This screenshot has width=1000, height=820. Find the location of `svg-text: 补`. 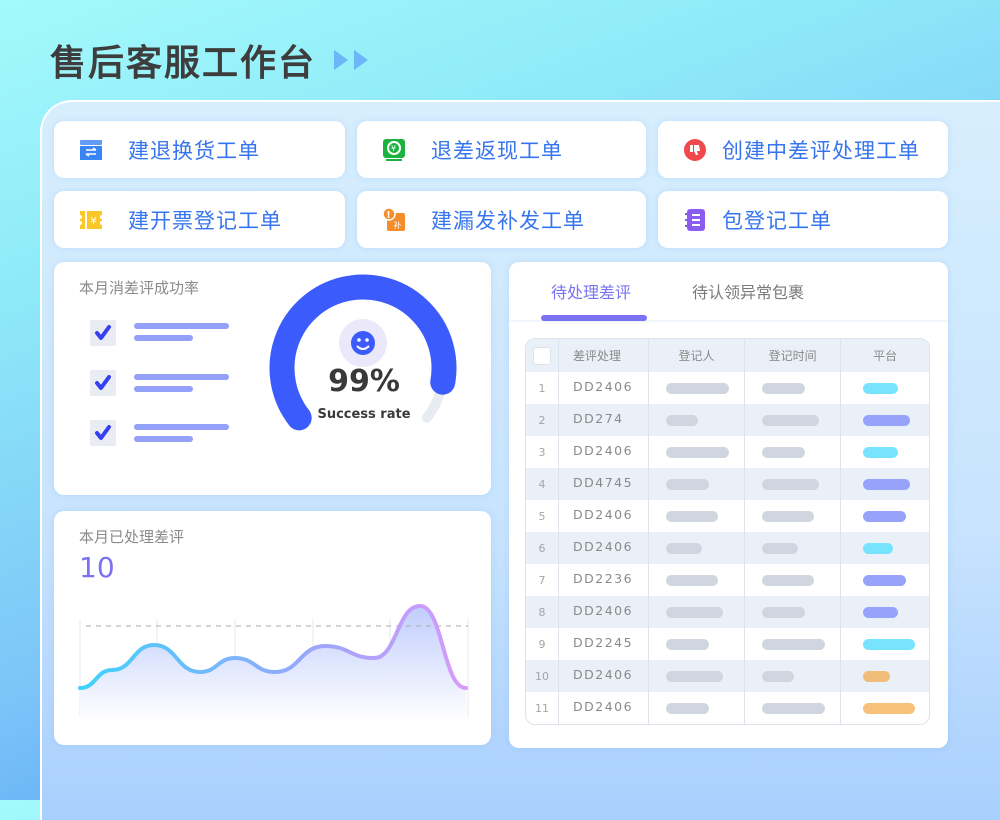

svg-text: 补 is located at coordinates (398, 225).